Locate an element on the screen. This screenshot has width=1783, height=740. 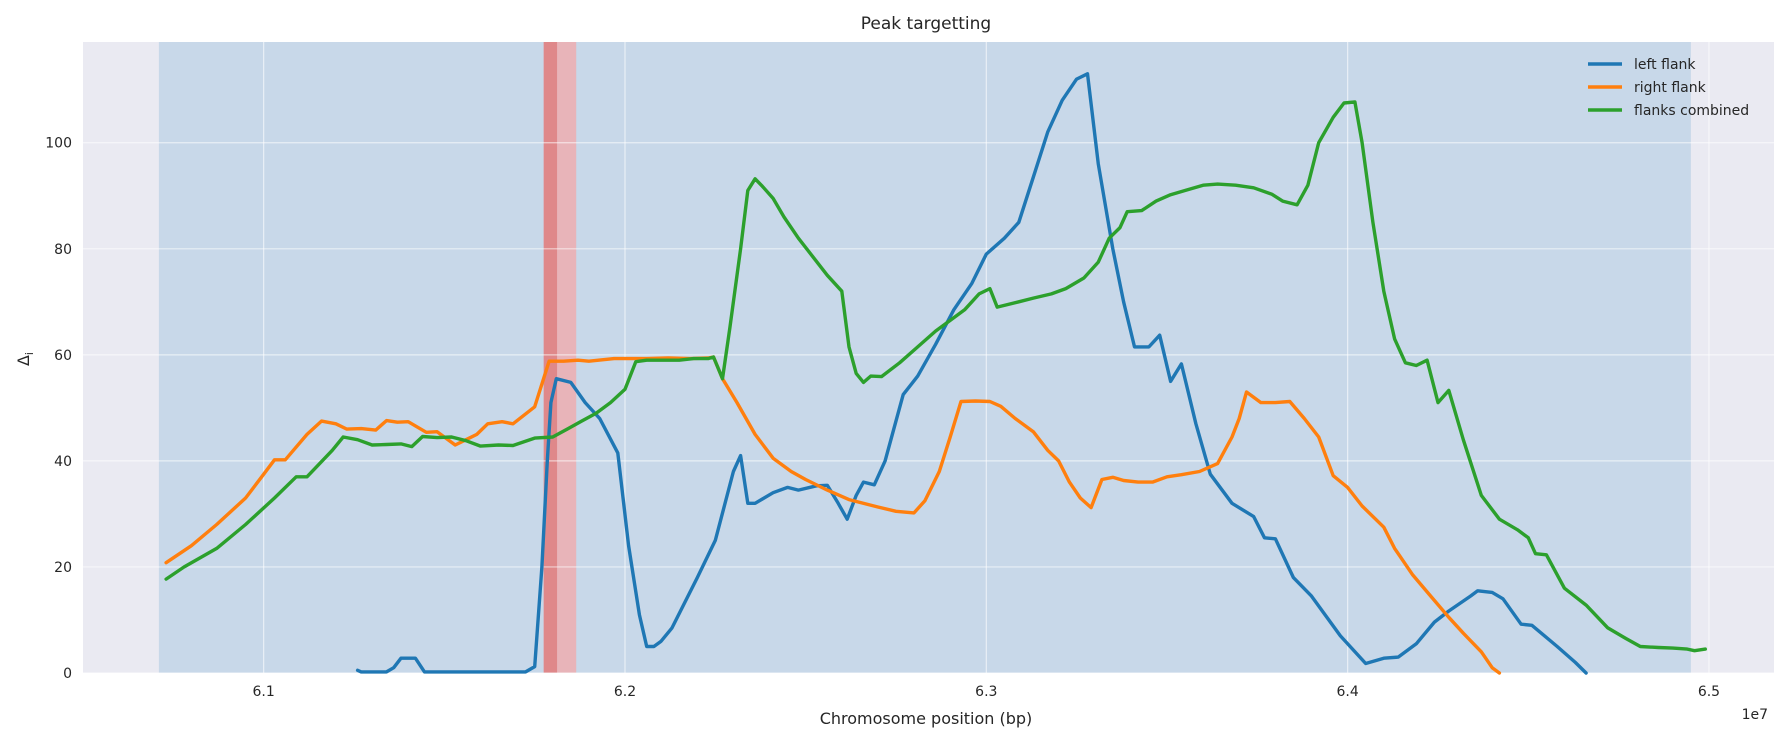
x-tick-label: 6.1 is located at coordinates (264, 692).